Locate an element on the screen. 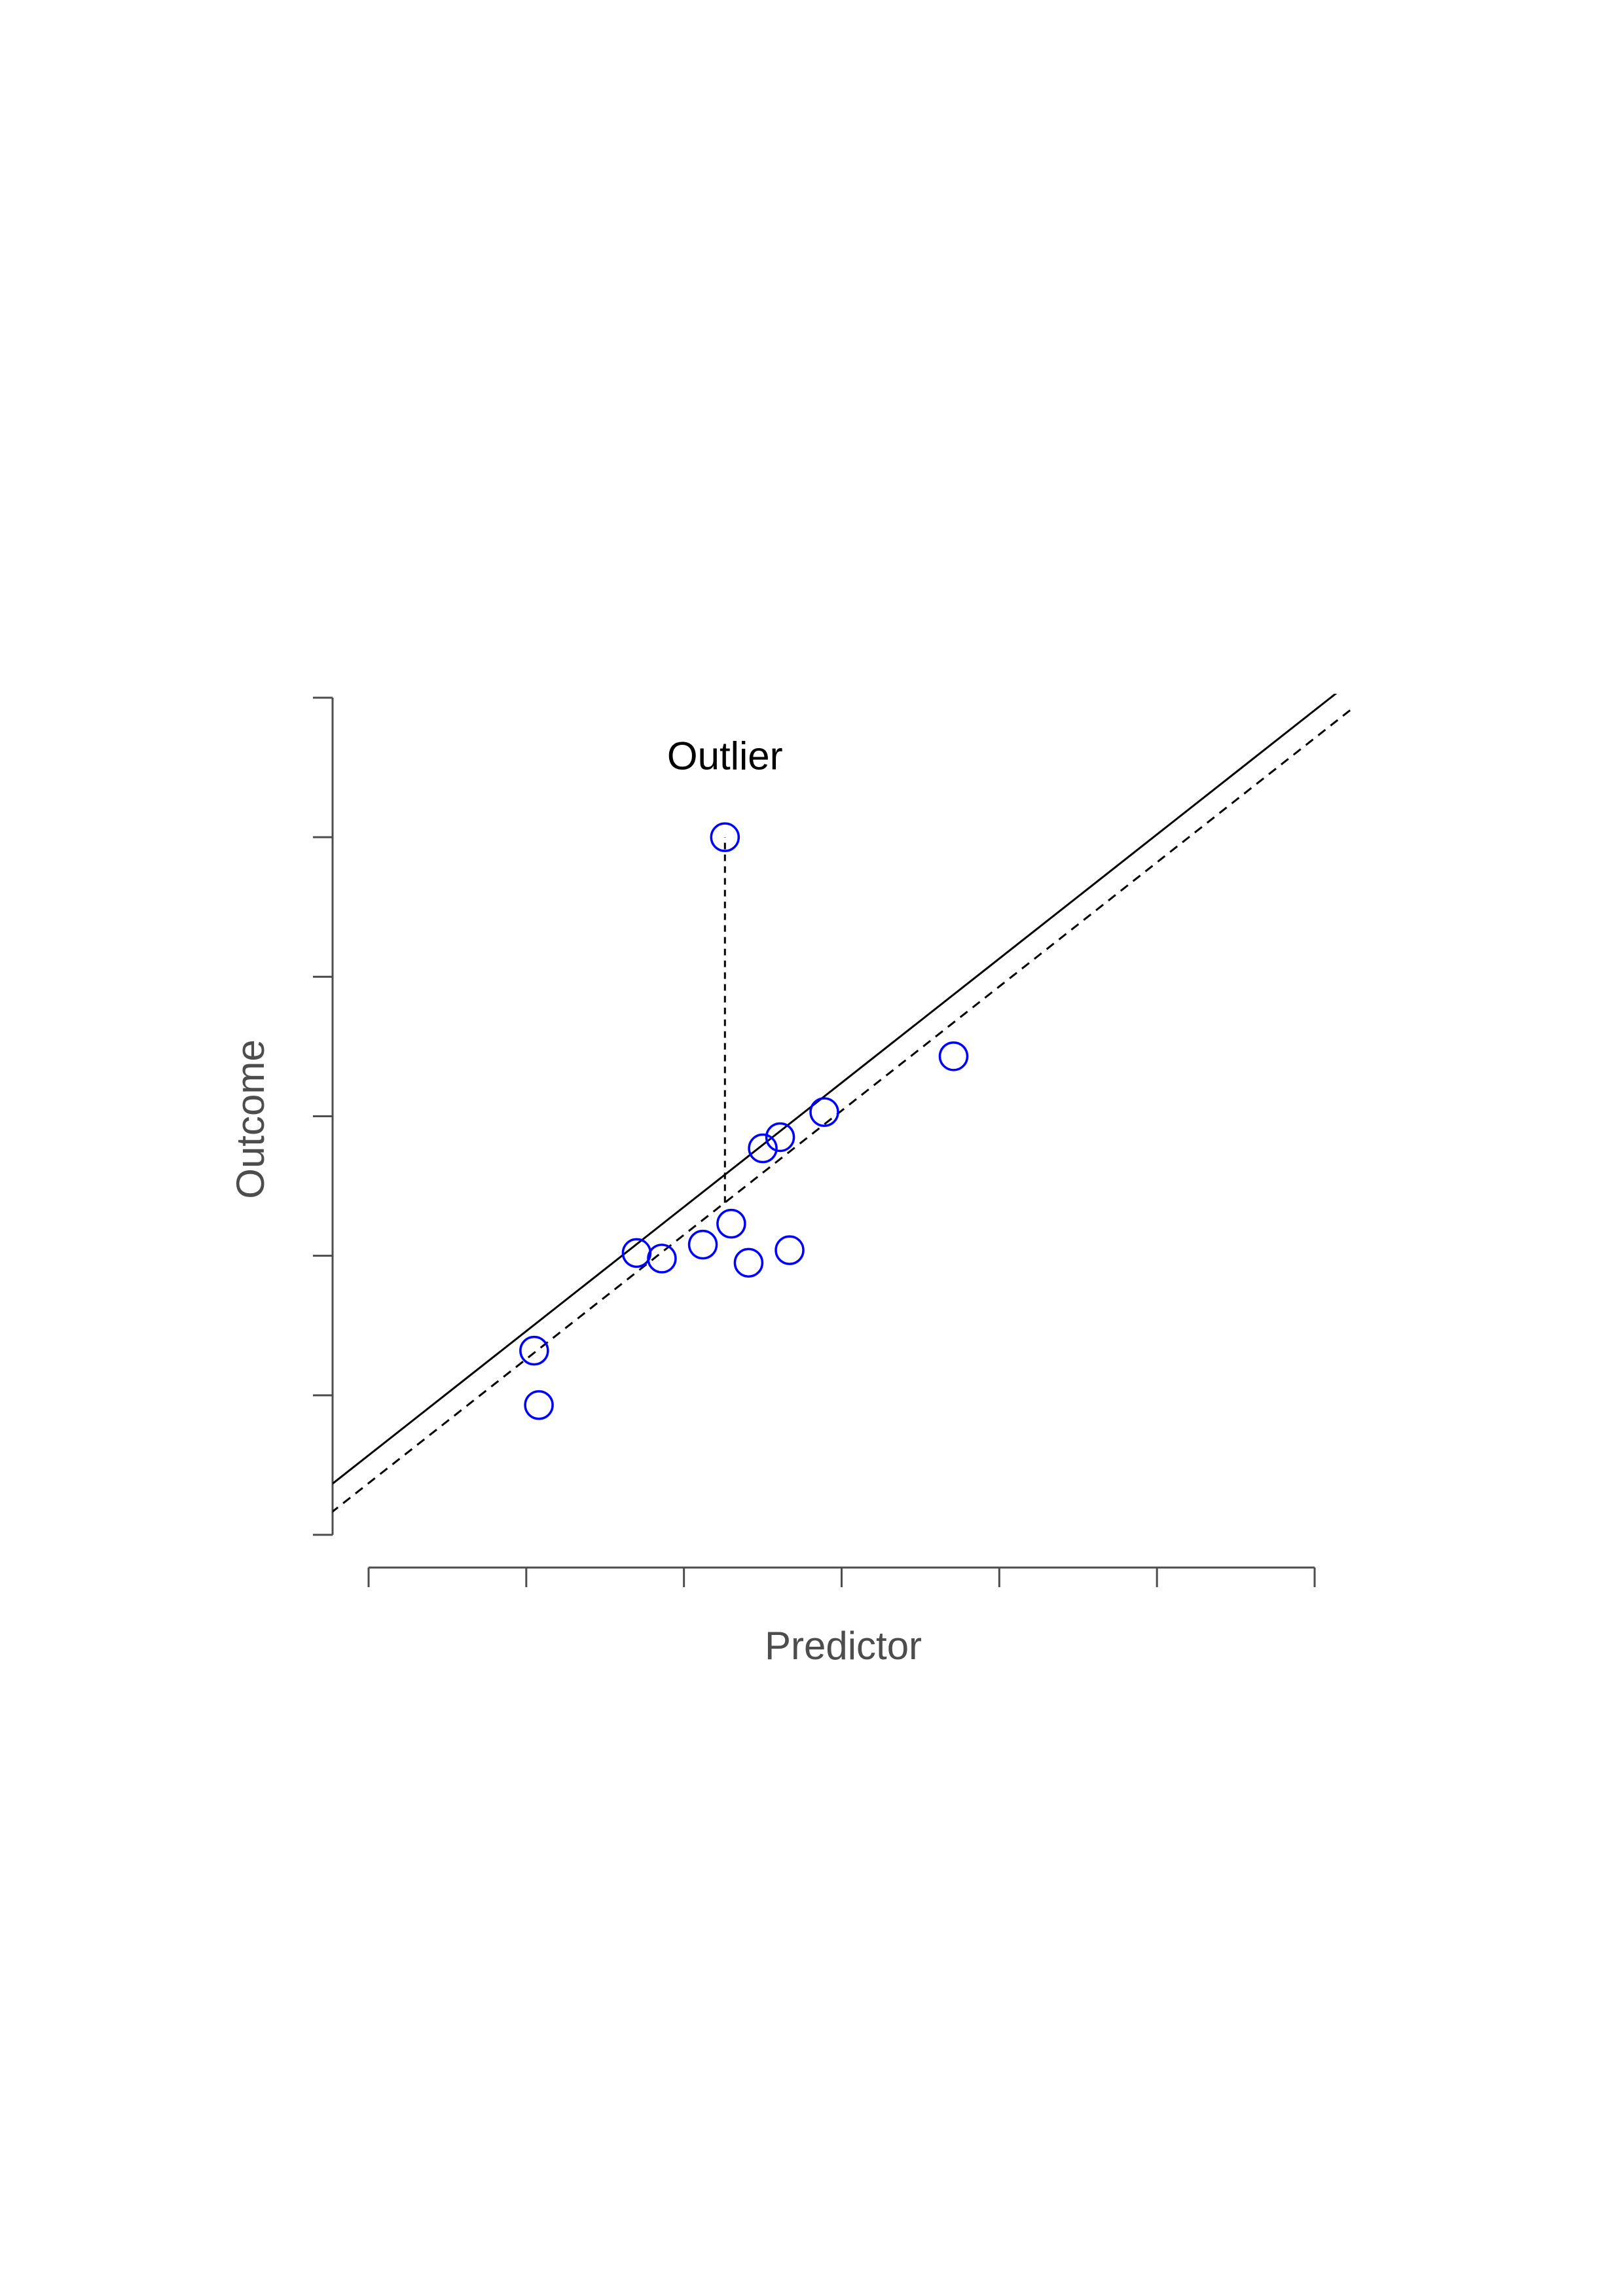  y-axis is located at coordinates (323, 1116).